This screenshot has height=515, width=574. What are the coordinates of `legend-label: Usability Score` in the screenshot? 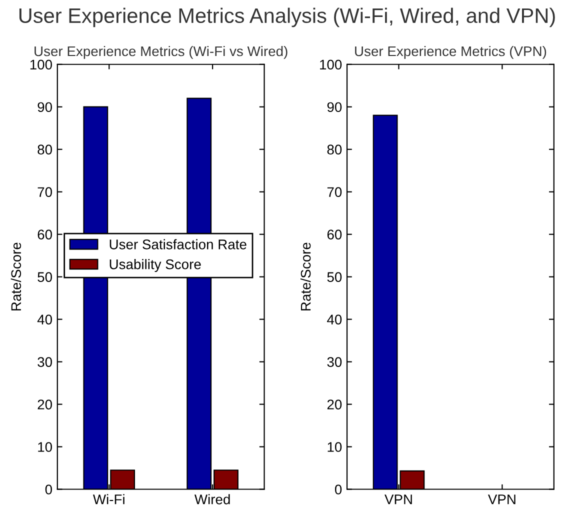 It's located at (155, 265).